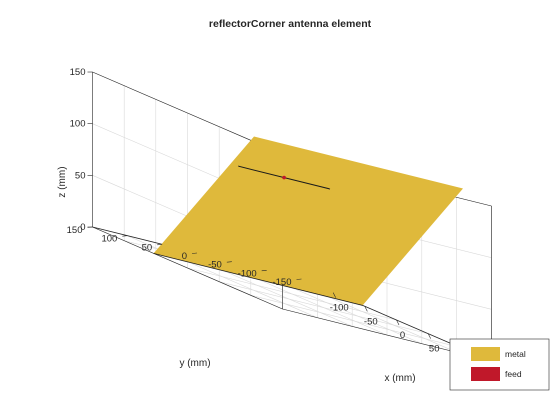  What do you see at coordinates (194, 363) in the screenshot?
I see `y-axis-label: y (mm)` at bounding box center [194, 363].